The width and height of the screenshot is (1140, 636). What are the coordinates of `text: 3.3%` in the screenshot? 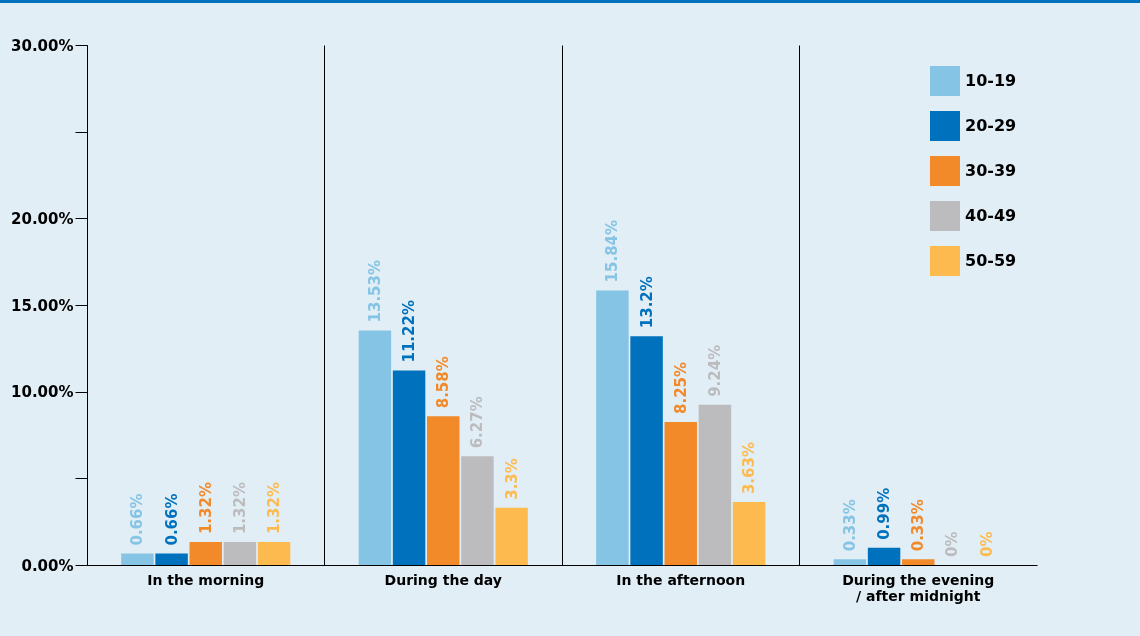 It's located at (511, 479).